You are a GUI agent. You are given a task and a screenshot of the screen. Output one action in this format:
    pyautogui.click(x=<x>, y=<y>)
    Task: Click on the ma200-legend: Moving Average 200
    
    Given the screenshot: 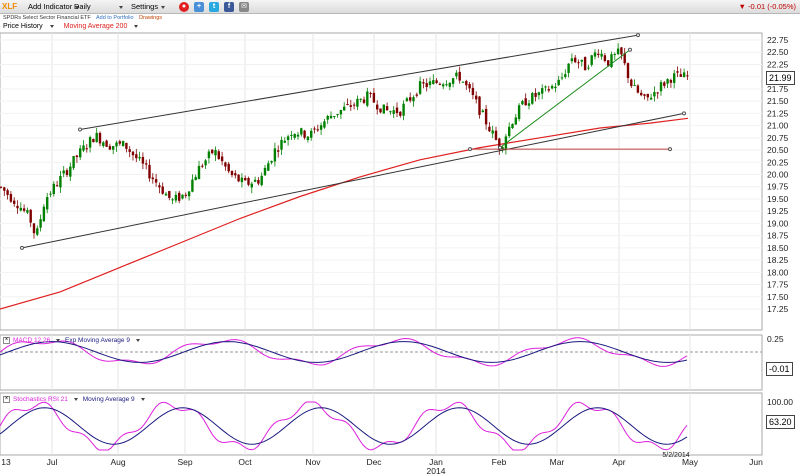 What is the action you would take?
    pyautogui.click(x=103, y=26)
    